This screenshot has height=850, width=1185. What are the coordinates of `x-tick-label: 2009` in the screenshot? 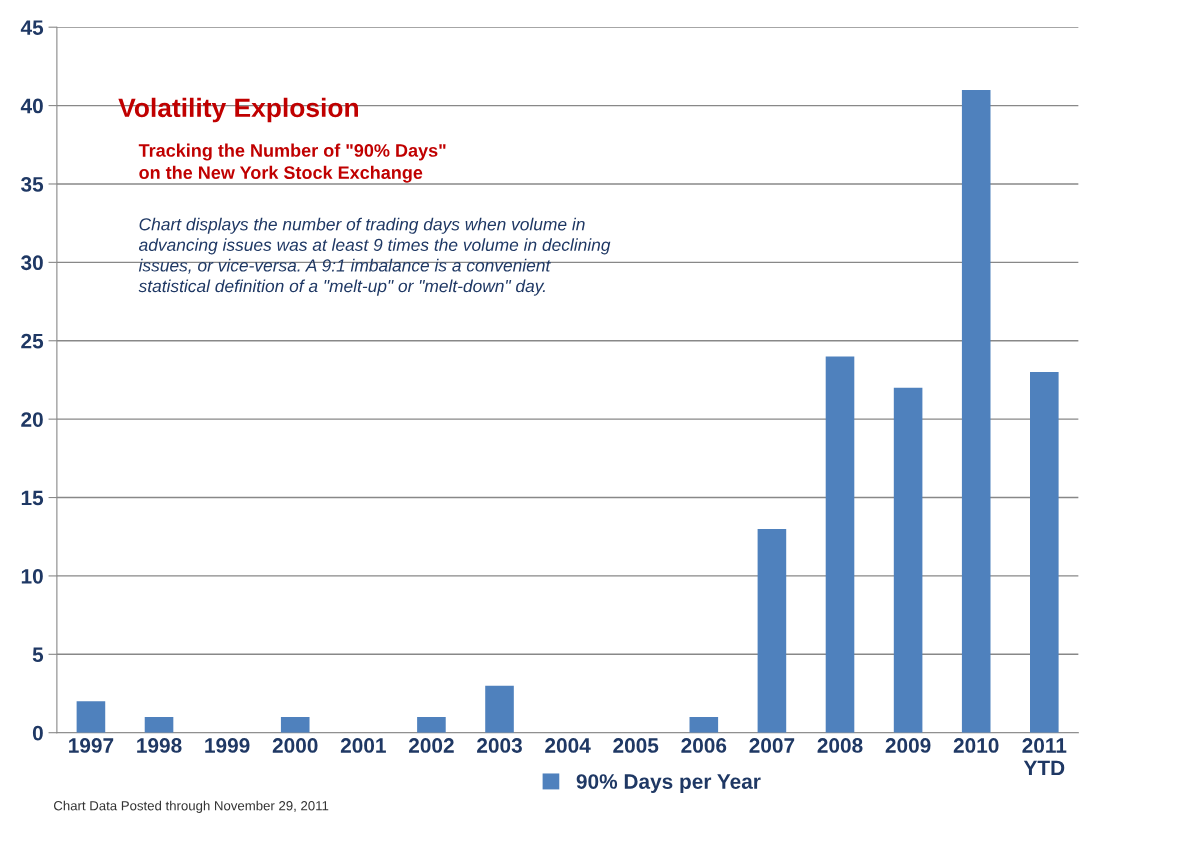 It's located at (908, 745).